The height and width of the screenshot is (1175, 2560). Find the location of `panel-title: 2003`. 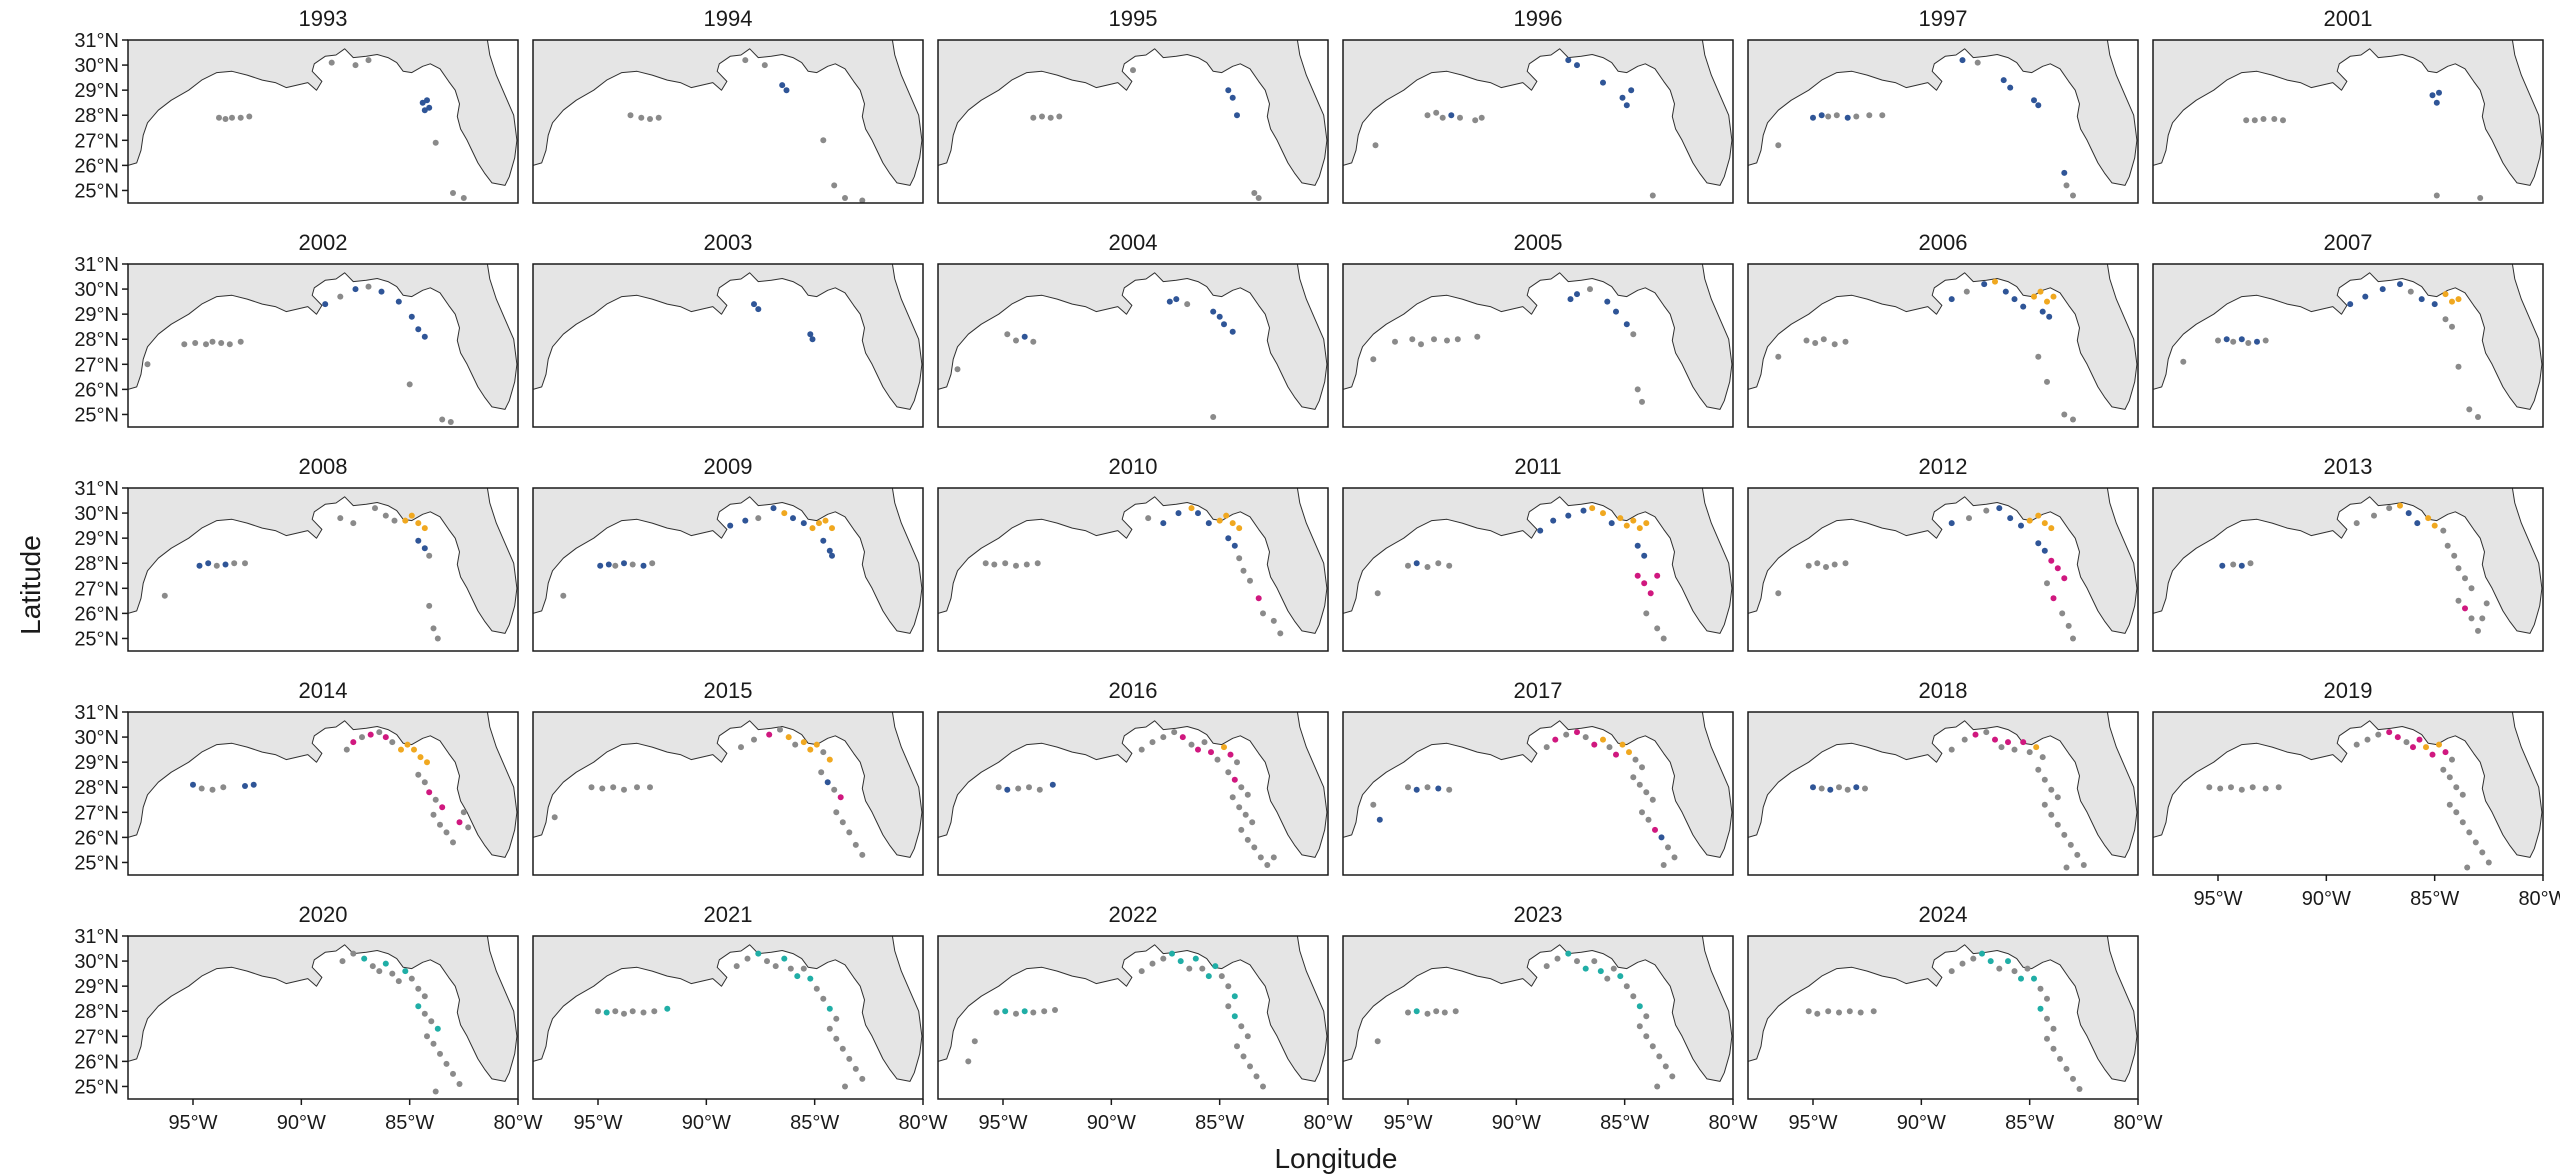

panel-title: 2003 is located at coordinates (728, 242).